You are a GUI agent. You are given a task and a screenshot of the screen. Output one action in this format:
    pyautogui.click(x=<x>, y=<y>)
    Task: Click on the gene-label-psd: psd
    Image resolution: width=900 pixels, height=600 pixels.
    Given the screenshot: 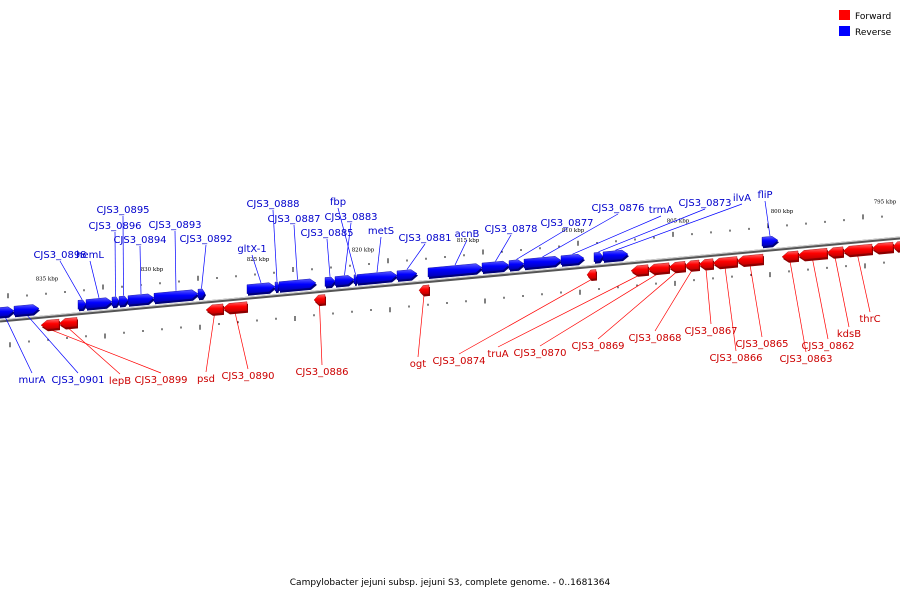 What is the action you would take?
    pyautogui.click(x=206, y=379)
    